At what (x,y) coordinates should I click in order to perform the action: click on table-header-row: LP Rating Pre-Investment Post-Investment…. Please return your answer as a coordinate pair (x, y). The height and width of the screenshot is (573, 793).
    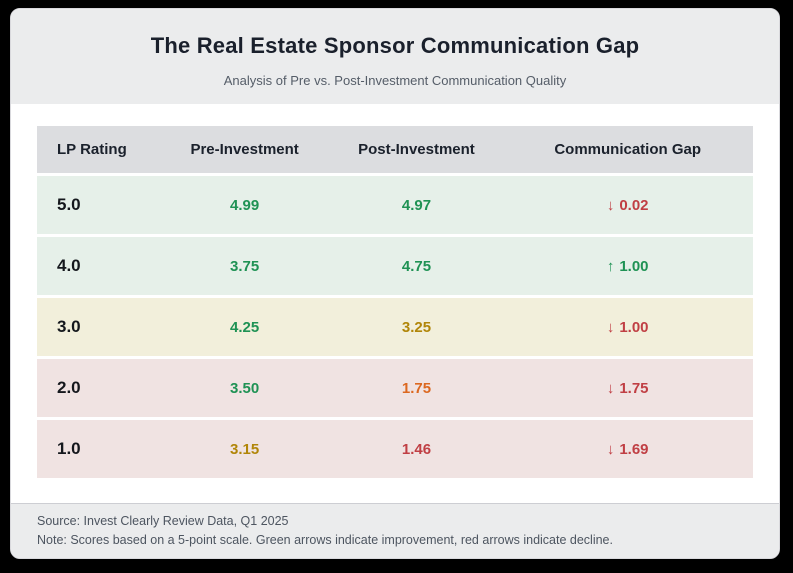
    Looking at the image, I should click on (395, 149).